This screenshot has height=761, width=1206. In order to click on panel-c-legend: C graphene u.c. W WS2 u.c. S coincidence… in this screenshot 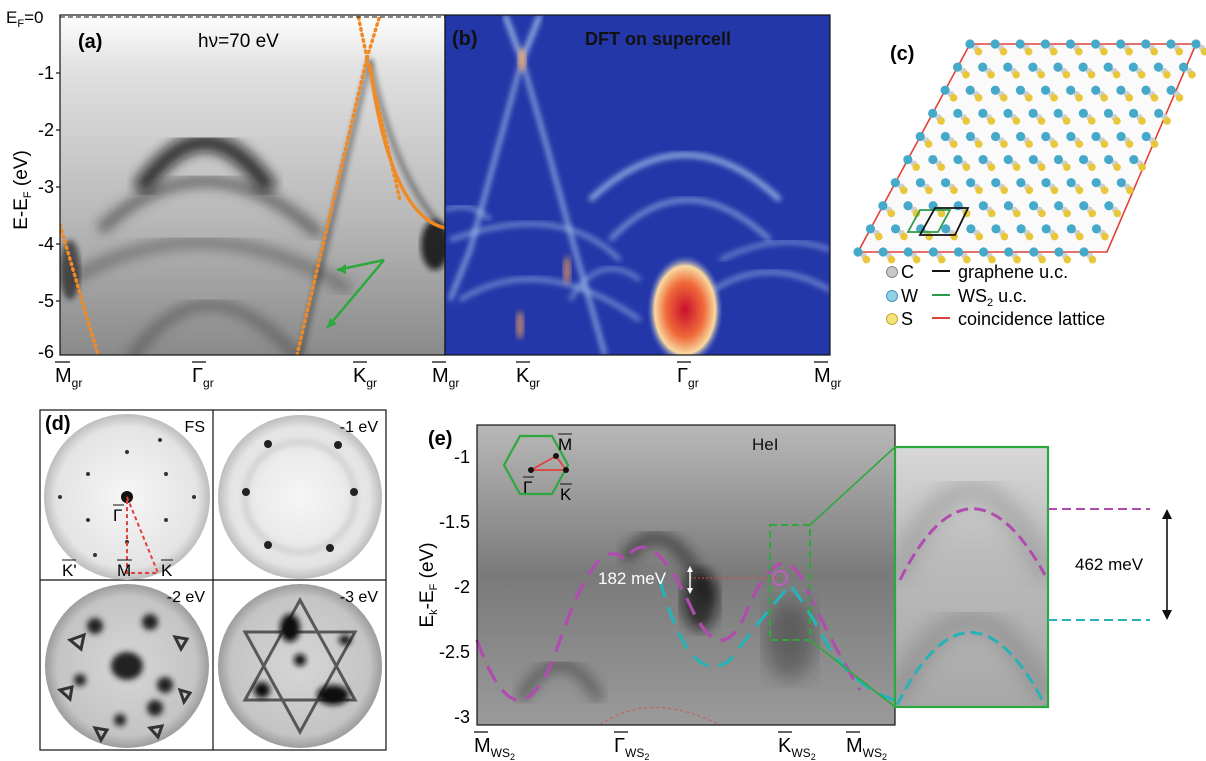, I will do `click(995, 295)`.